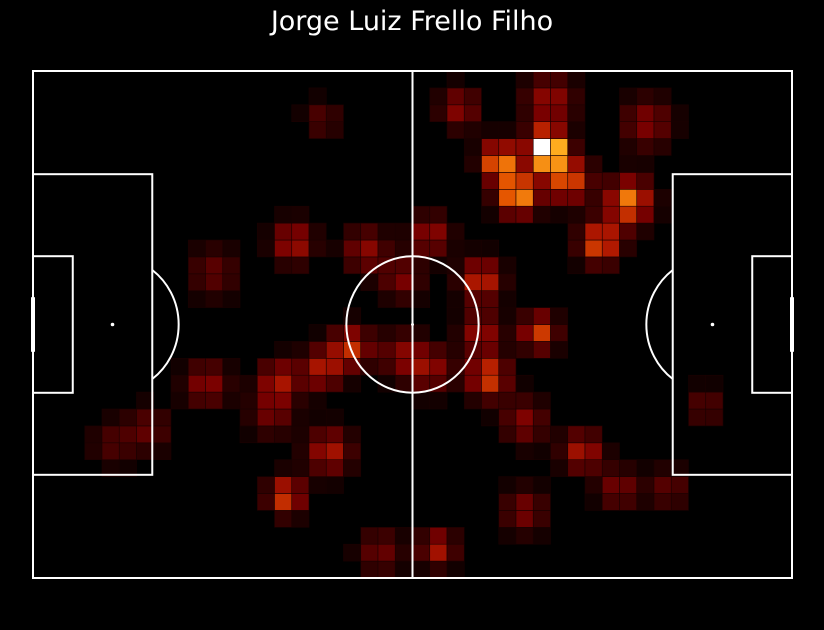  Describe the element at coordinates (732, 324) in the screenshot. I see `right-penalty-area` at that location.